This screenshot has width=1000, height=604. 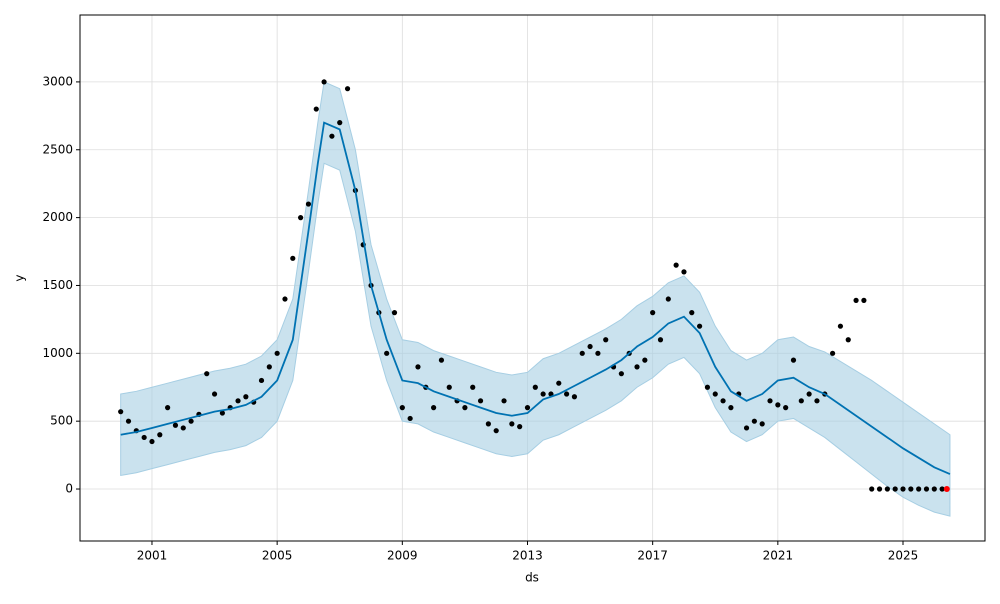 What do you see at coordinates (152, 556) in the screenshot?
I see `x-tick-label: 2001` at bounding box center [152, 556].